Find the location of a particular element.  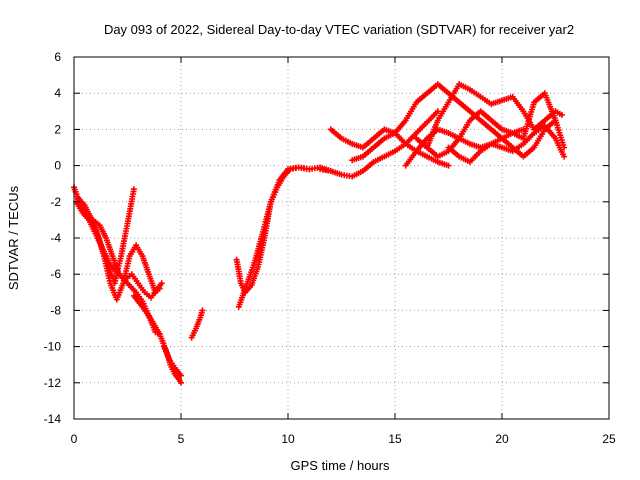

y-axis-label: SDTVAR / TECUs is located at coordinates (13, 237).